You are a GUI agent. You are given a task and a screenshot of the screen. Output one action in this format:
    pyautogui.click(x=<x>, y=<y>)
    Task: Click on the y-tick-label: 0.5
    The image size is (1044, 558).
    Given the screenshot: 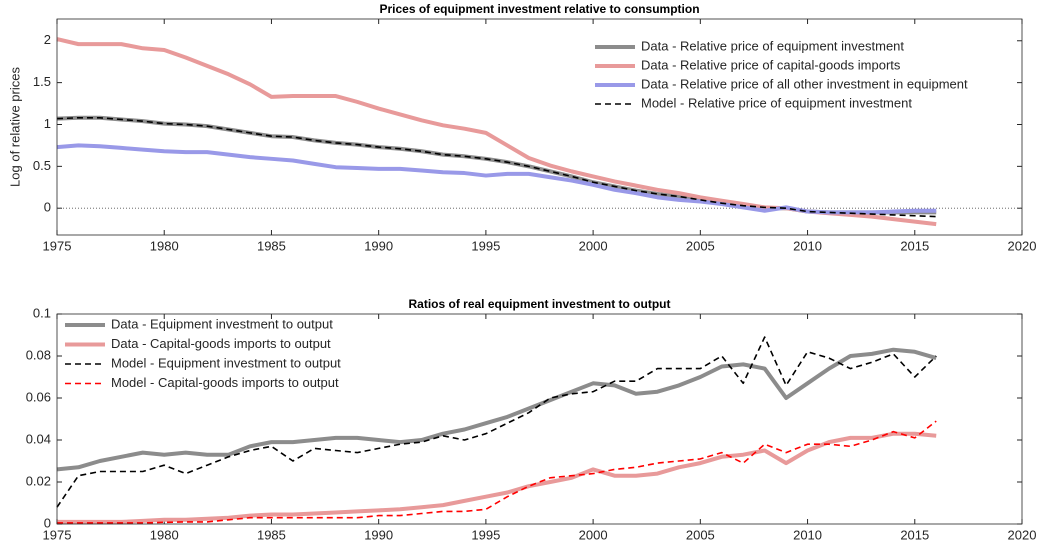 What is the action you would take?
    pyautogui.click(x=42, y=165)
    